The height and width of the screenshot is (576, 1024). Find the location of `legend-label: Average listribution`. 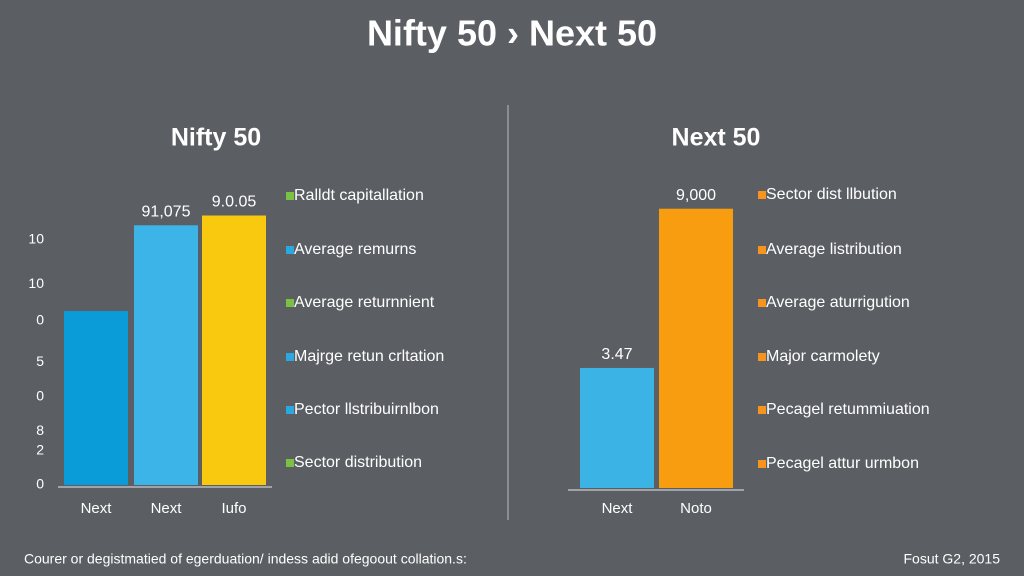

legend-label: Average listribution is located at coordinates (834, 249).